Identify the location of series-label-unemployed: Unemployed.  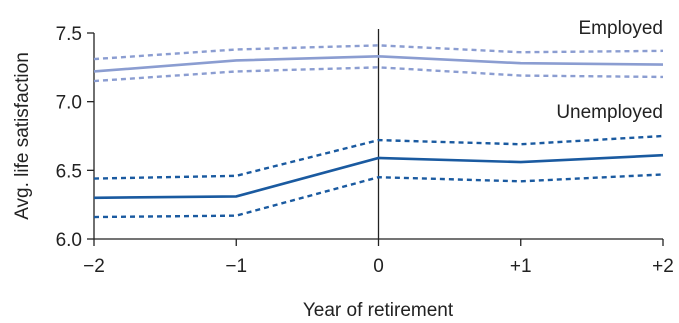
(609, 112).